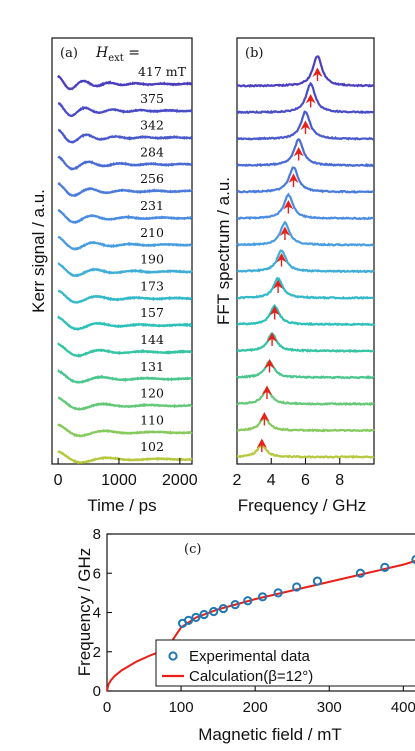 This screenshot has width=415, height=751. I want to click on kerr-field-label: 110, so click(152, 419).